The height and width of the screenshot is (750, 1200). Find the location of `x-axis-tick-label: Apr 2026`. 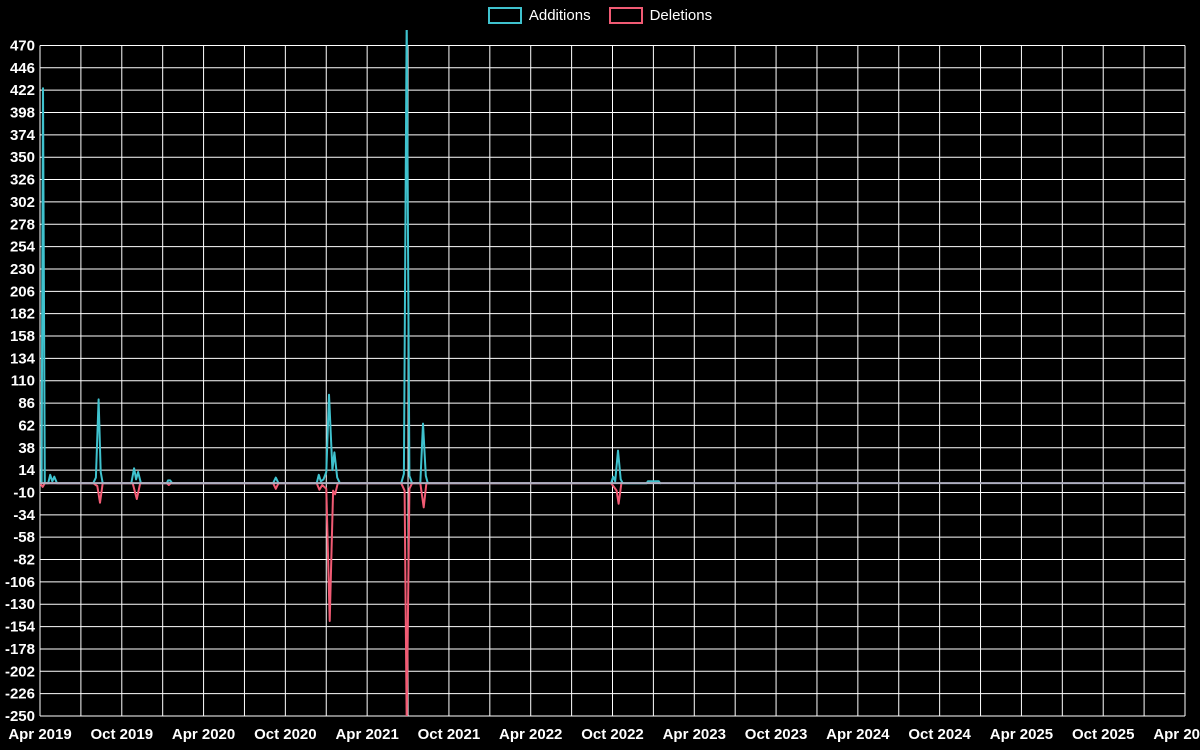

x-axis-tick-label: Apr 2026 is located at coordinates (1176, 734).